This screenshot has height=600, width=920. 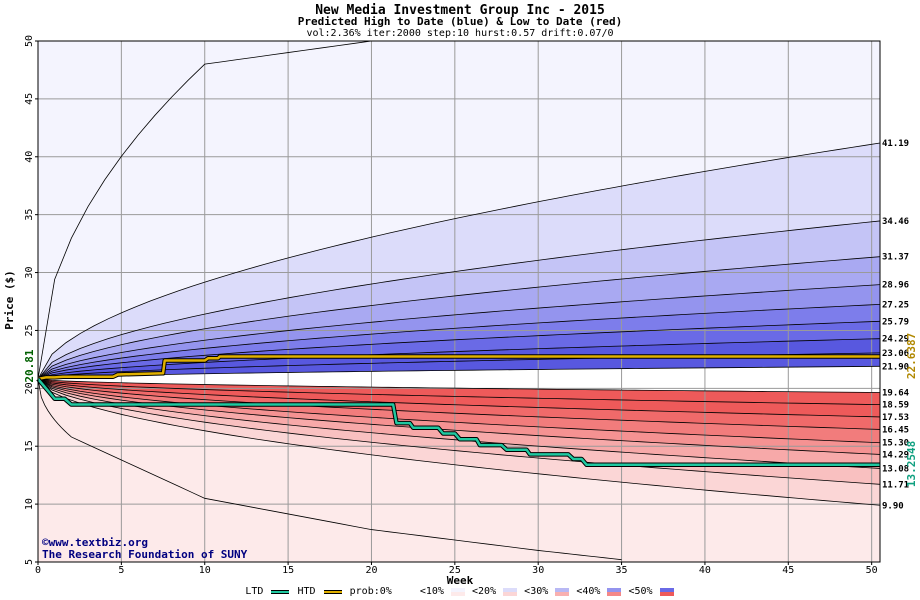 I want to click on legend-p10-swatch, so click(x=457, y=591).